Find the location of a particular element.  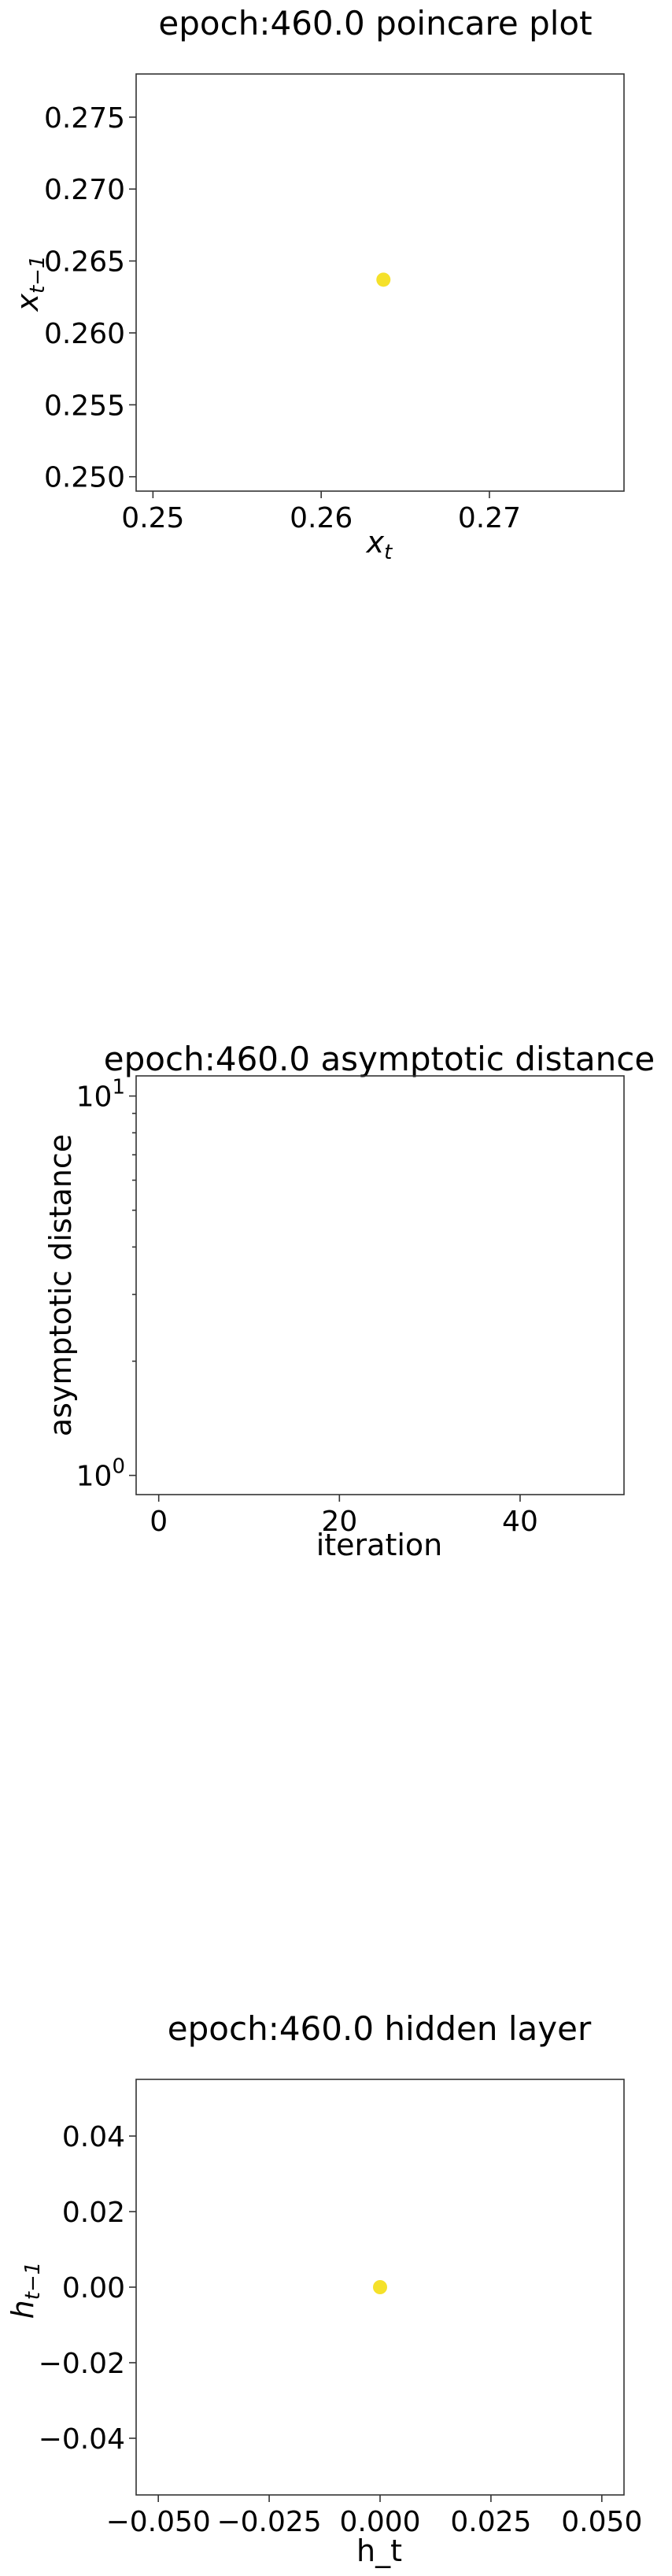

x-tick-label: 0.26 is located at coordinates (321, 518).